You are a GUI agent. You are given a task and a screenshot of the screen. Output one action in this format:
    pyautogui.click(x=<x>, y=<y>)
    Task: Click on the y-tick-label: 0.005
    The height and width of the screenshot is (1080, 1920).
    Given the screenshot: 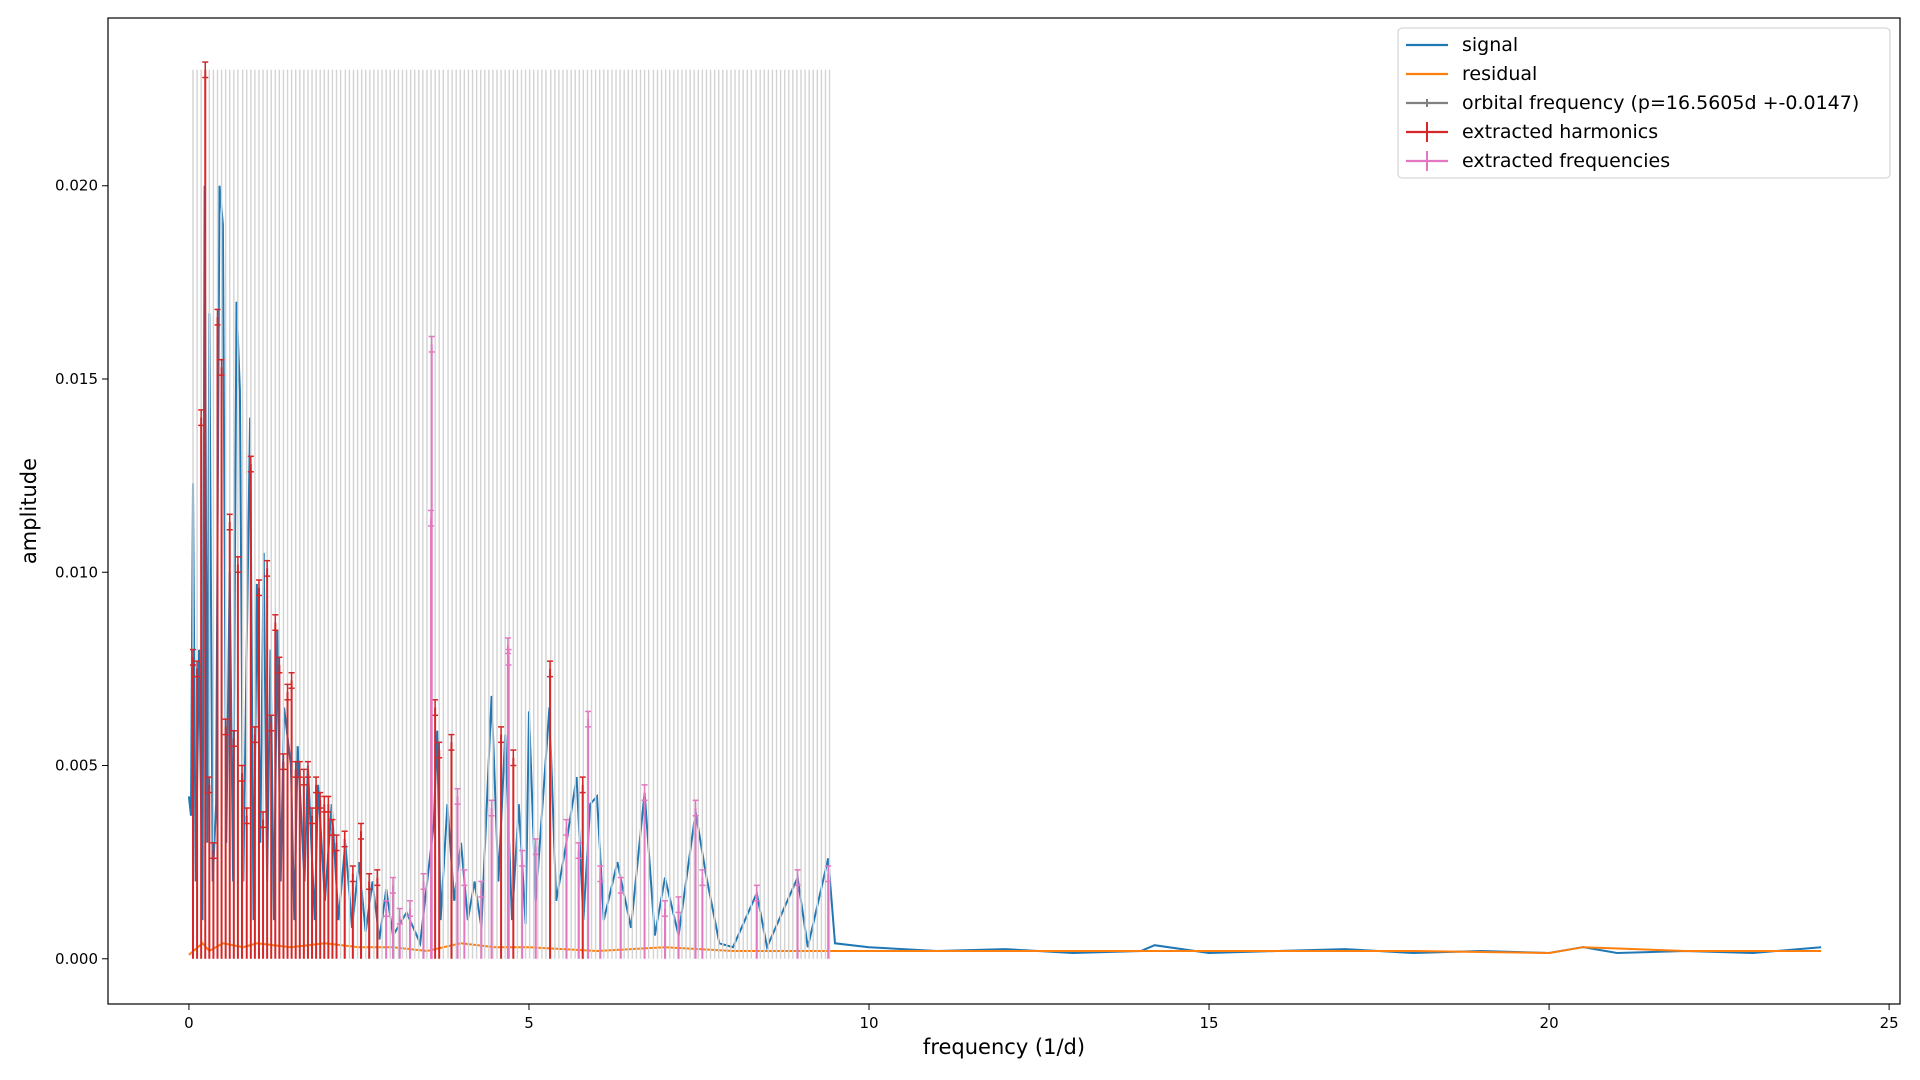 What is the action you would take?
    pyautogui.click(x=76, y=766)
    